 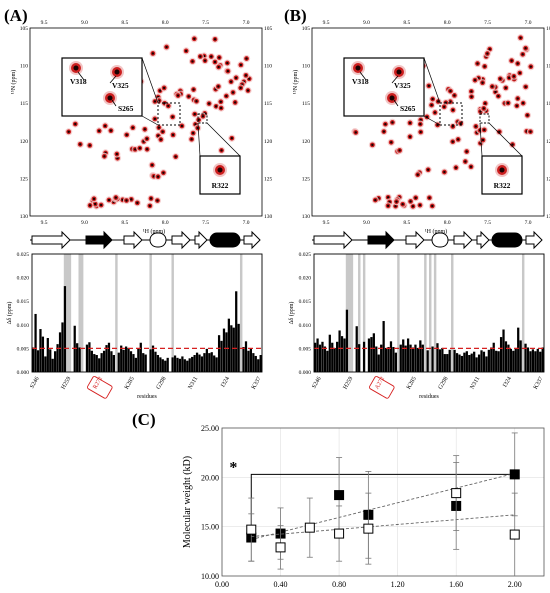 What do you see at coordinates (436, 231) in the screenshot?
I see `x-axis-label: ¹H (ppm)` at bounding box center [436, 231].